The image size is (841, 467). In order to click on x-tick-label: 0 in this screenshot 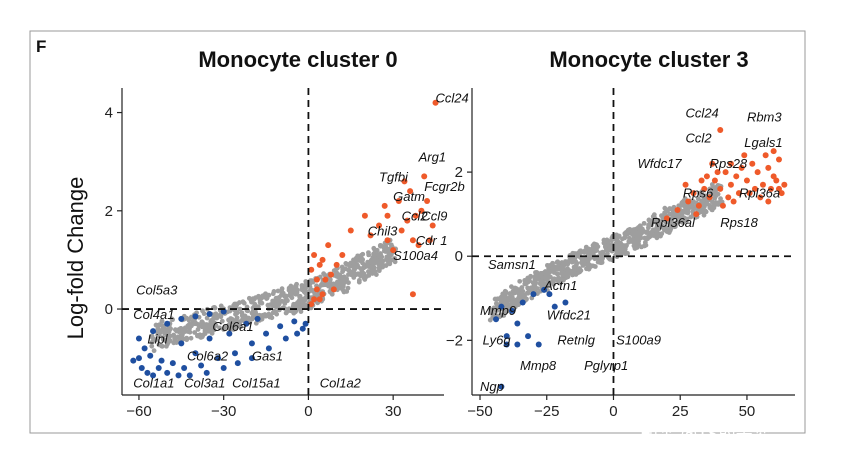, I will do `click(613, 411)`.